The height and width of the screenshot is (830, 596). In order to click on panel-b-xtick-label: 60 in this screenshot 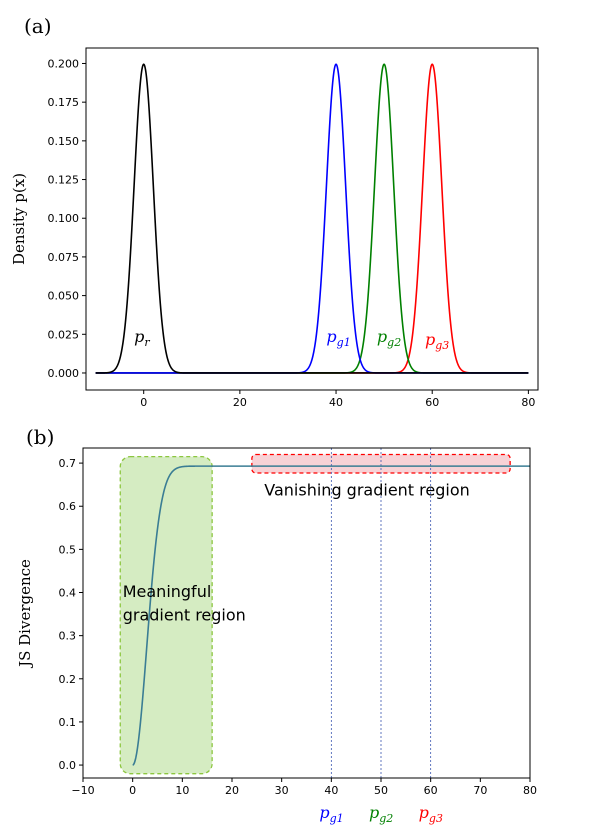, I will do `click(431, 790)`.